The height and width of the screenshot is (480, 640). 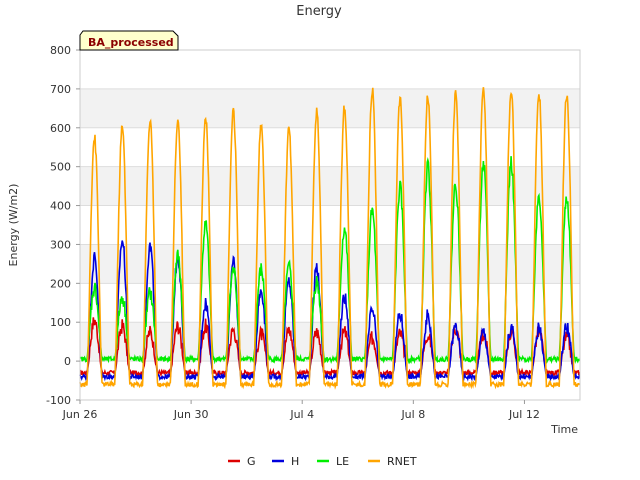 I want to click on y-tick-label: 800, so click(x=60, y=50).